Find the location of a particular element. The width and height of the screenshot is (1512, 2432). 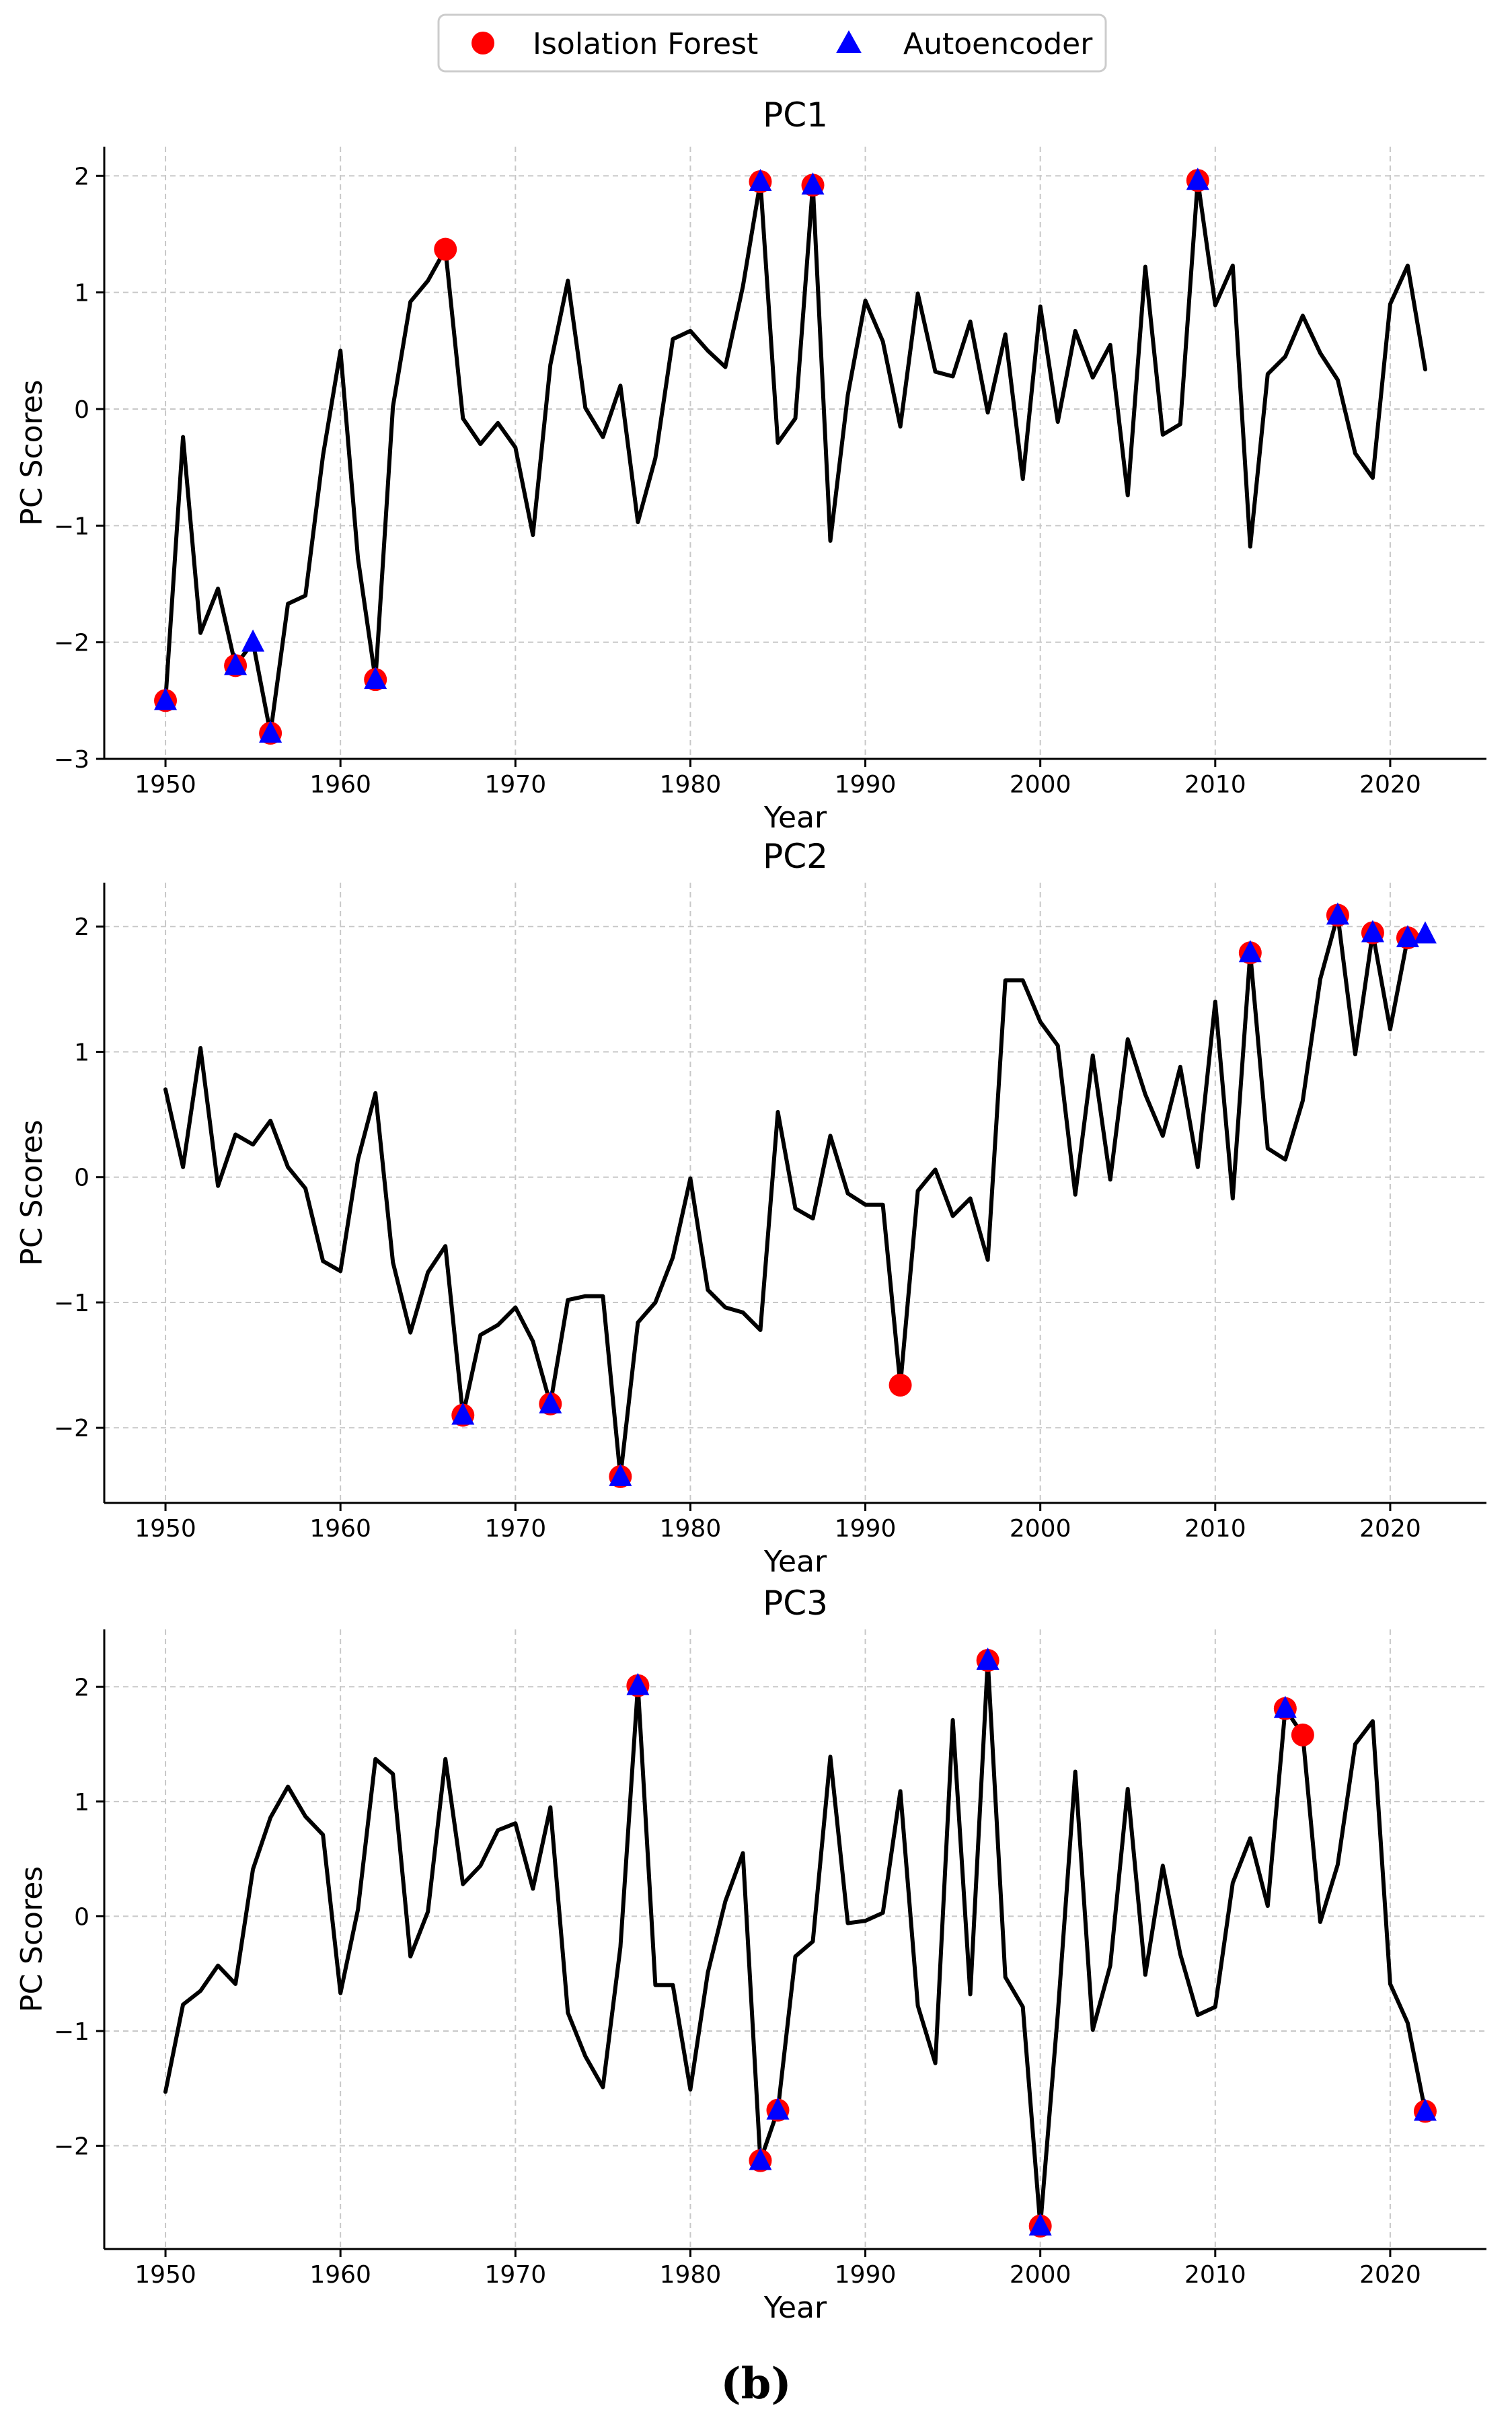

pc1-y-tick-label-2: 2 is located at coordinates (81, 177).